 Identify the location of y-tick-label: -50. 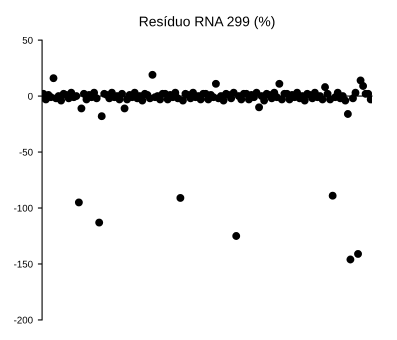
(26, 152).